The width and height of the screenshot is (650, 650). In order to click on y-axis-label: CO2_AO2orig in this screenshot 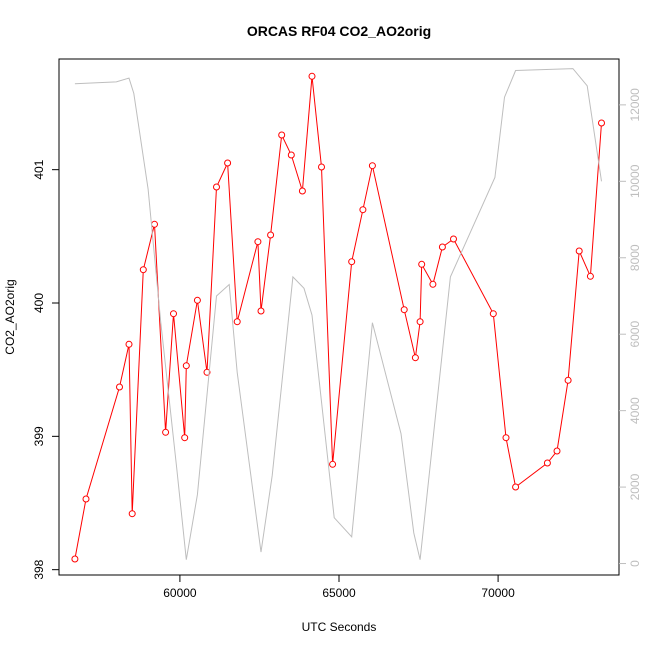, I will do `click(10, 316)`.